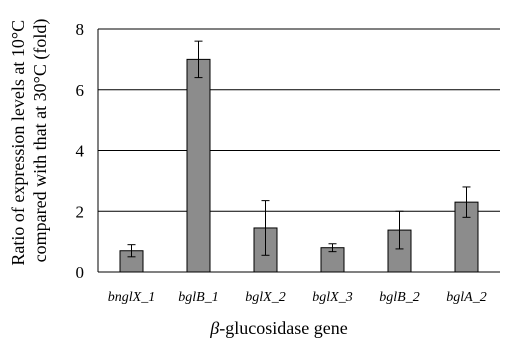 This screenshot has width=511, height=341. Describe the element at coordinates (131, 297) in the screenshot. I see `x-category-label: bnglX_1` at that location.